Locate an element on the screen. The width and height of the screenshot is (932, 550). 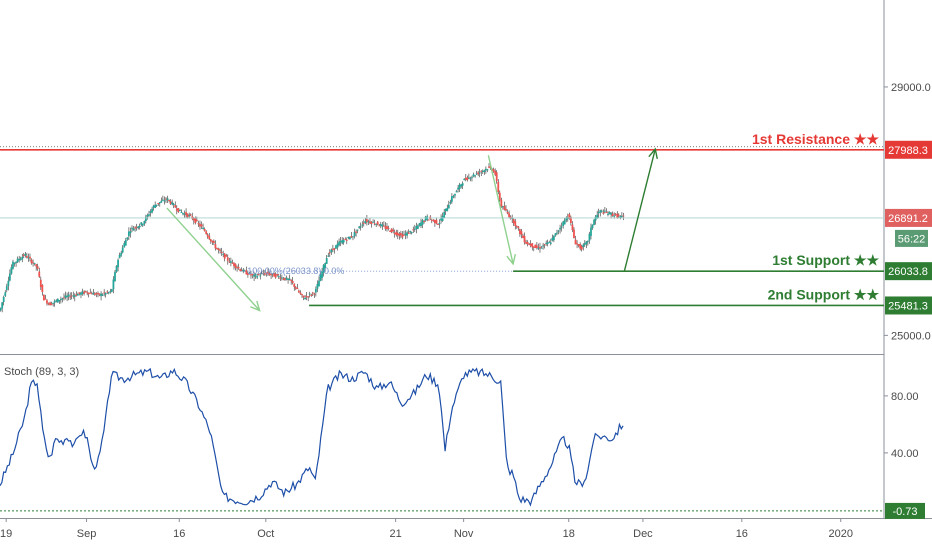
level-price-tag-text: 27988.3 is located at coordinates (908, 151).